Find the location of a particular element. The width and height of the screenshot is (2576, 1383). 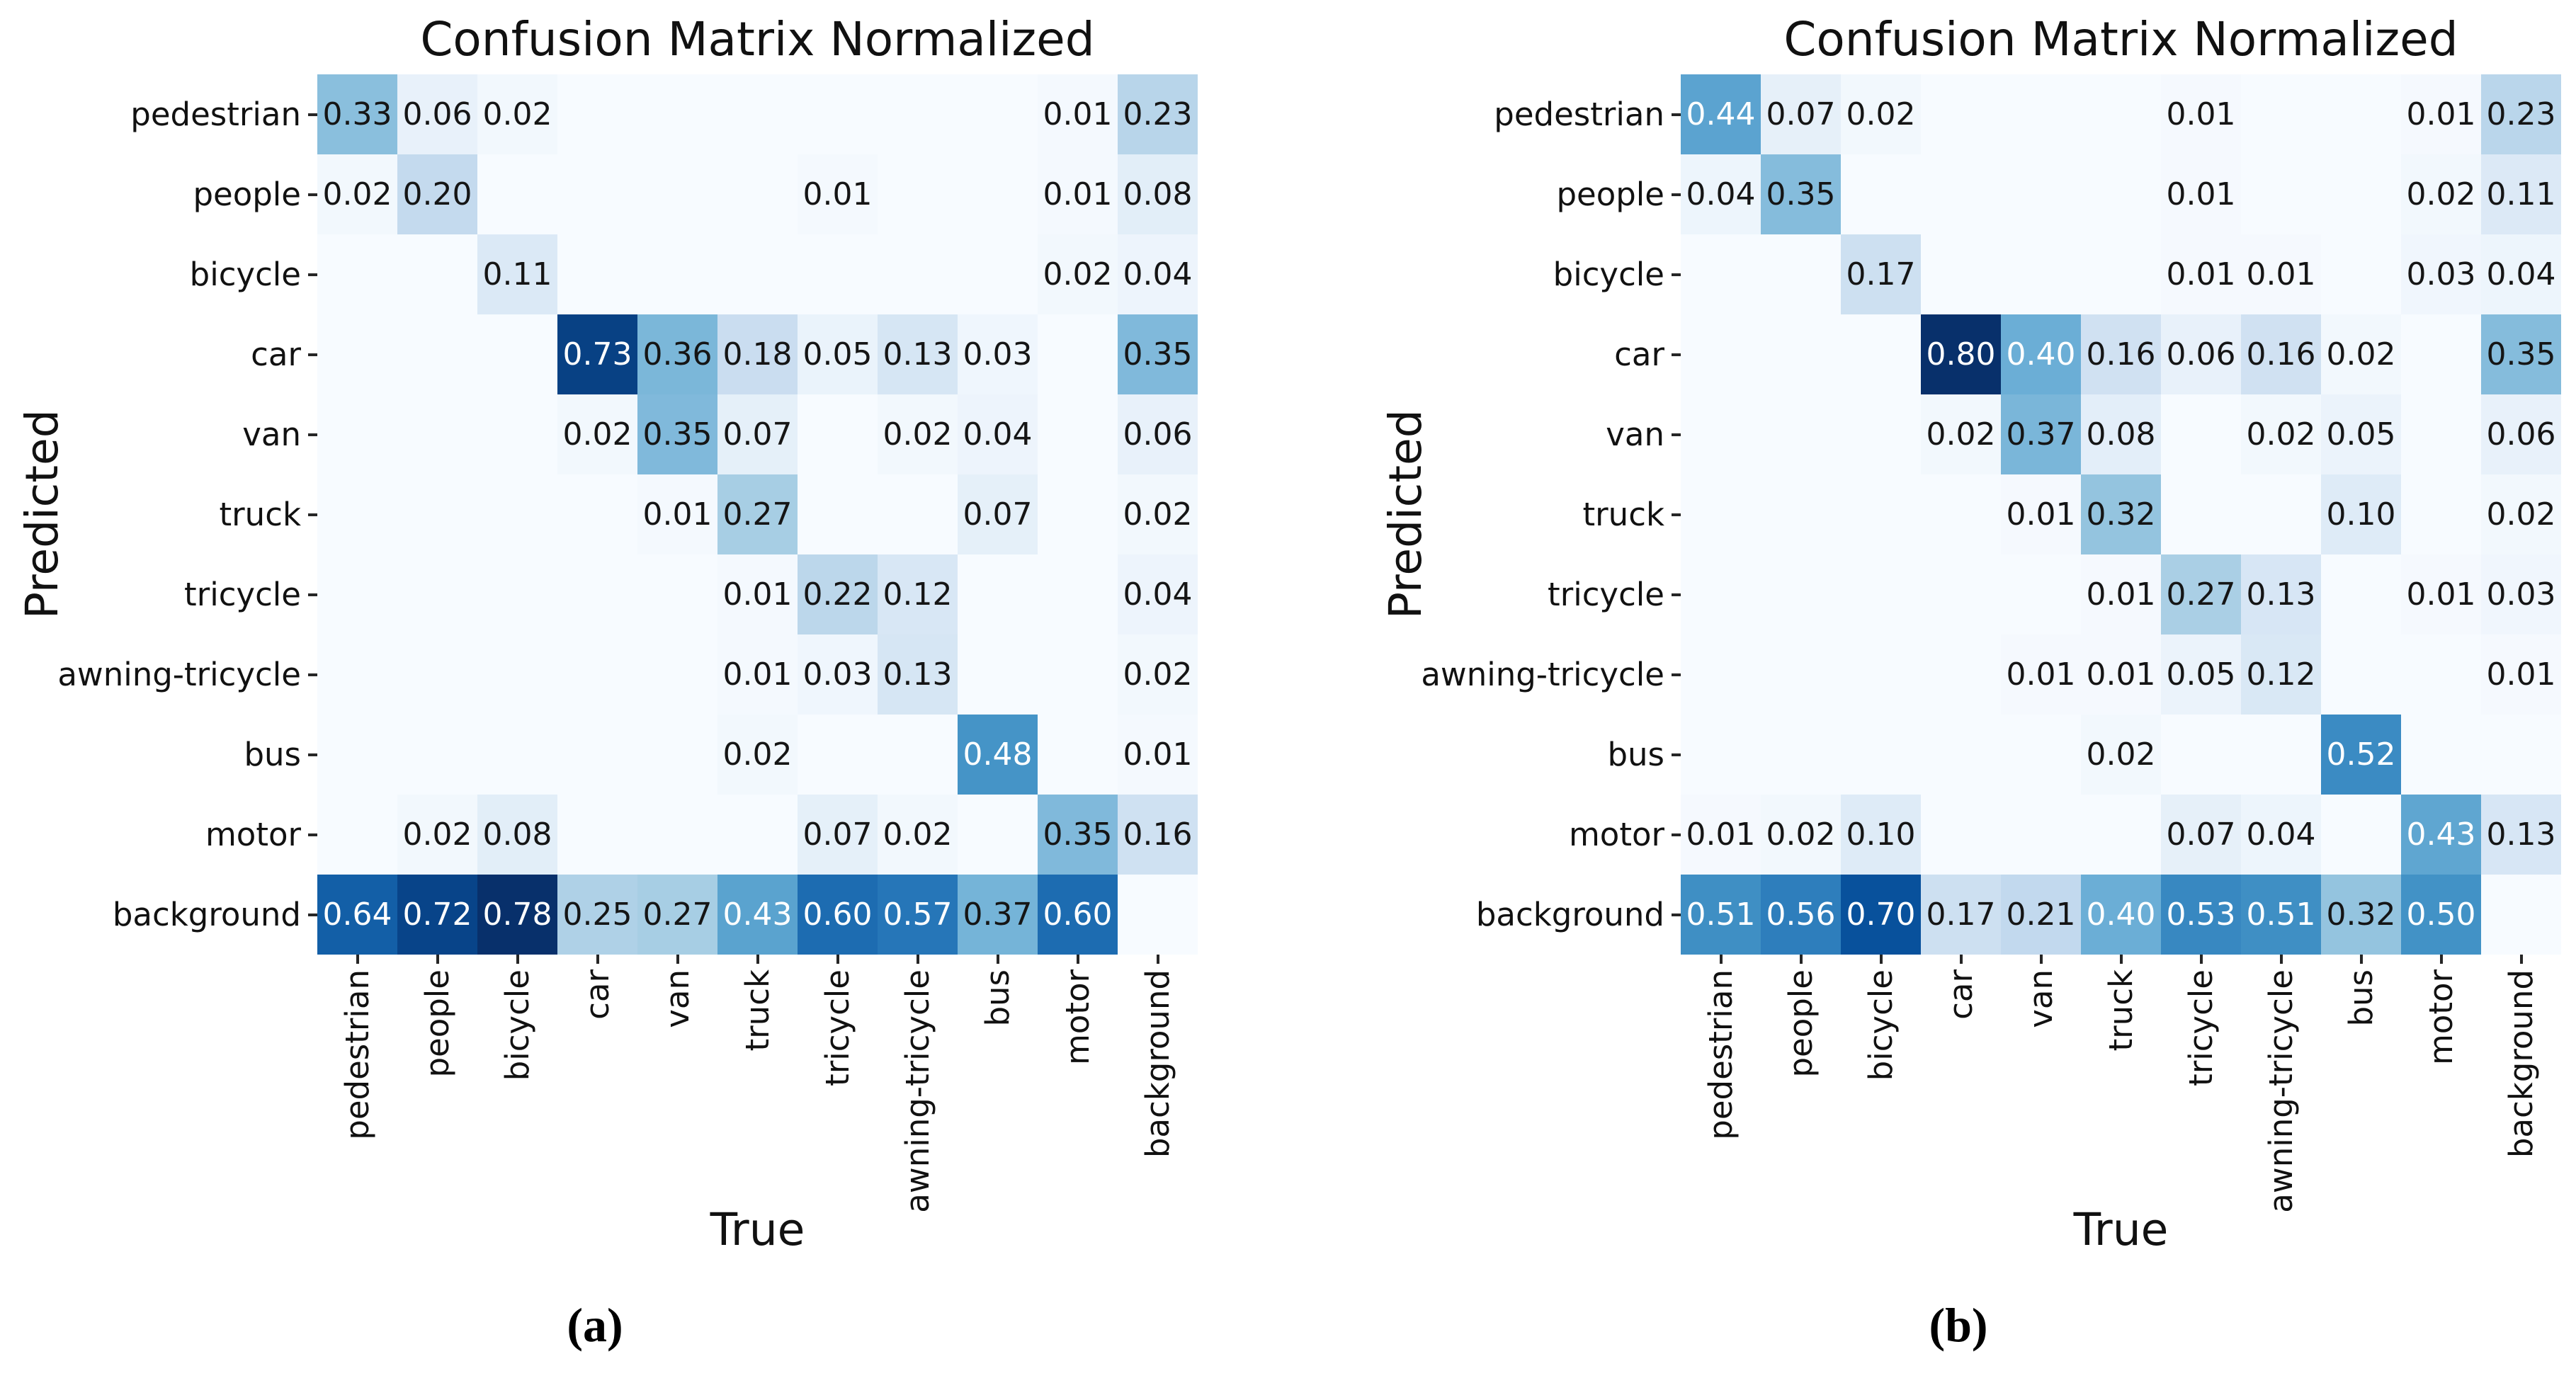

y-tick-label-text: motor is located at coordinates (253, 834).